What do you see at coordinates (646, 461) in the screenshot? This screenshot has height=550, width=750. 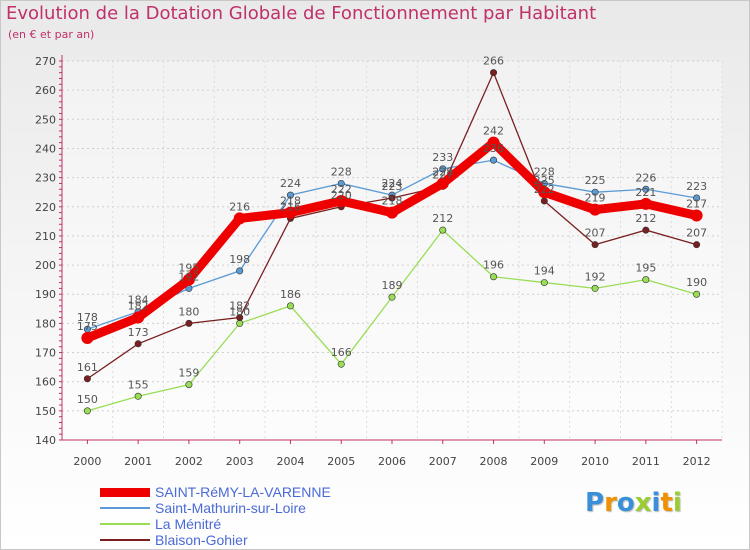 I see `x-tick-label: 2011` at bounding box center [646, 461].